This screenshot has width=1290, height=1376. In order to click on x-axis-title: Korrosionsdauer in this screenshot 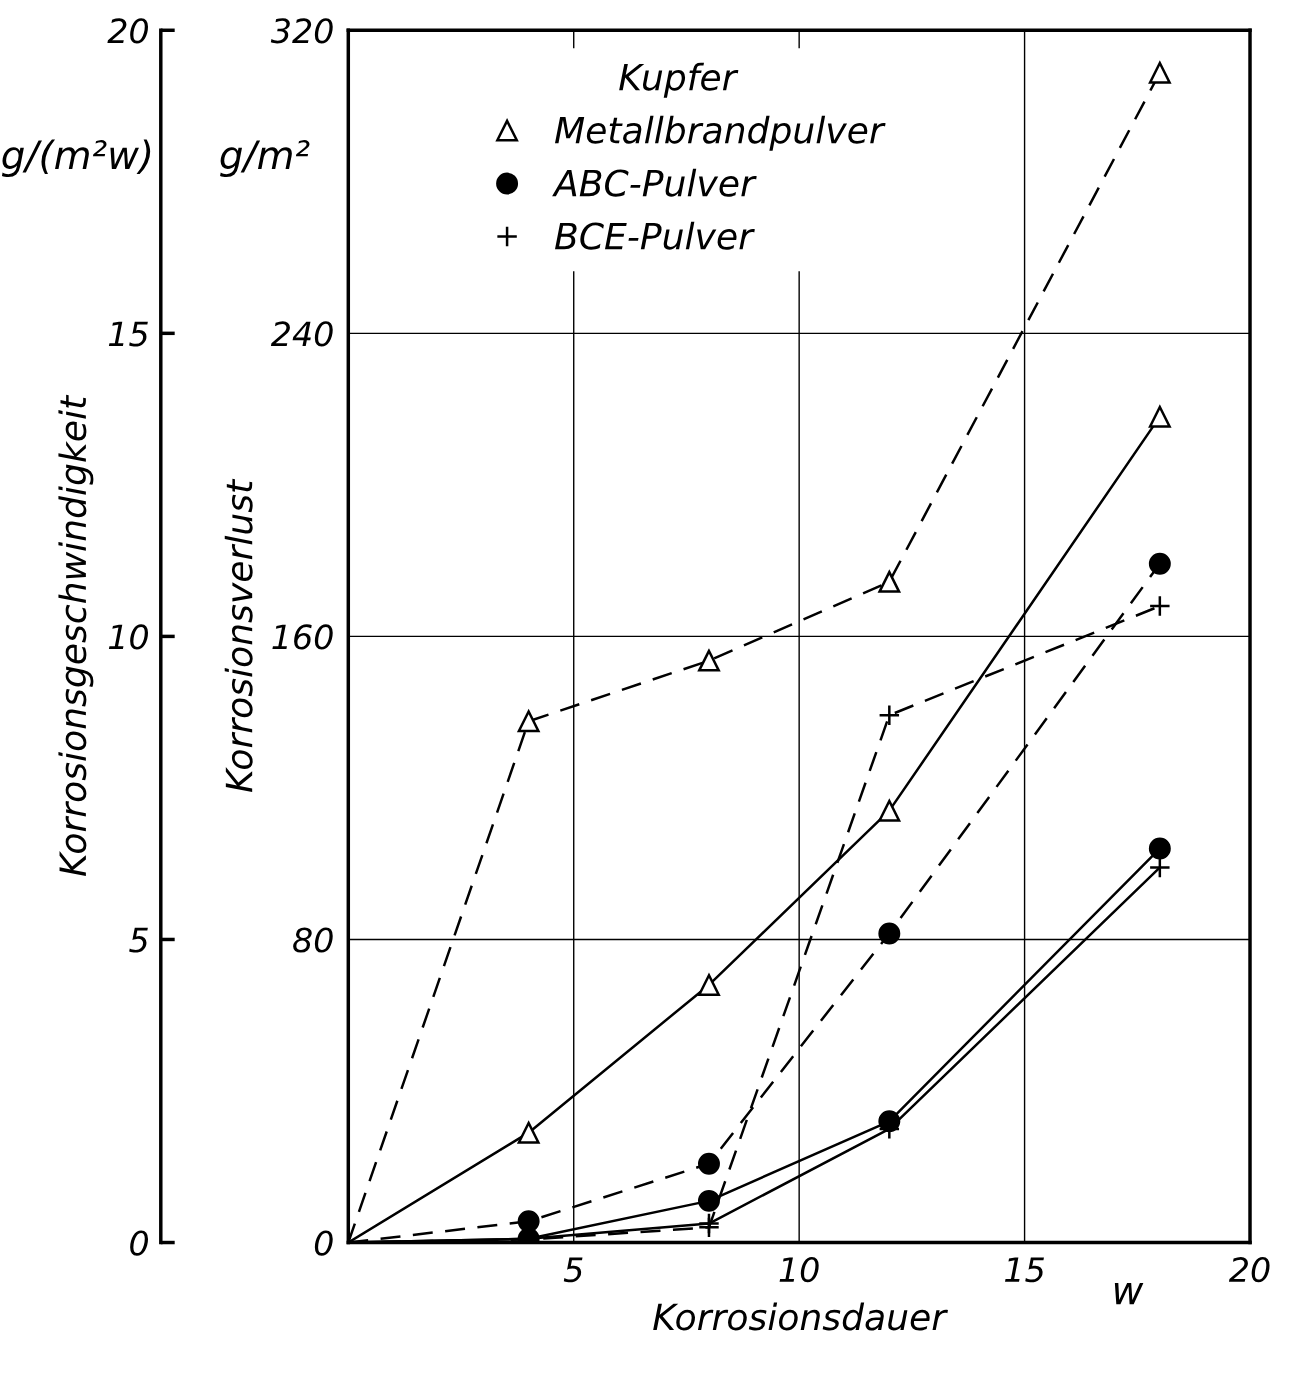, I will do `click(800, 1316)`.